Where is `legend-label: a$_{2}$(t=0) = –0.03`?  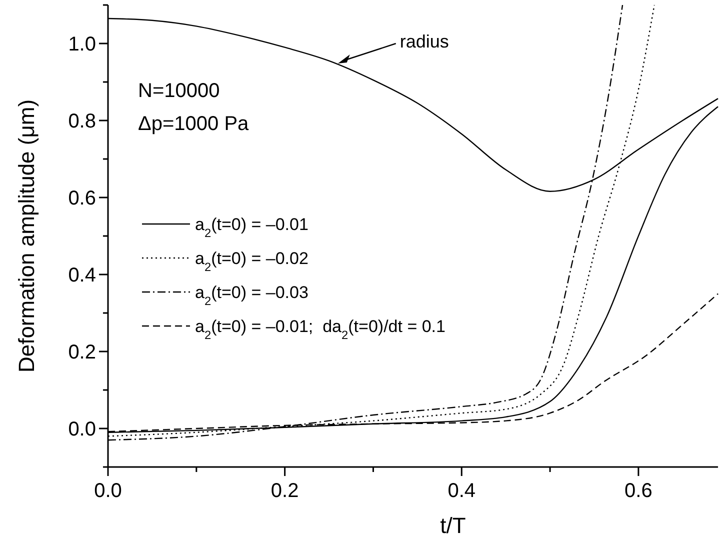 legend-label: a$_{2}$(t=0) = –0.03 is located at coordinates (251, 295).